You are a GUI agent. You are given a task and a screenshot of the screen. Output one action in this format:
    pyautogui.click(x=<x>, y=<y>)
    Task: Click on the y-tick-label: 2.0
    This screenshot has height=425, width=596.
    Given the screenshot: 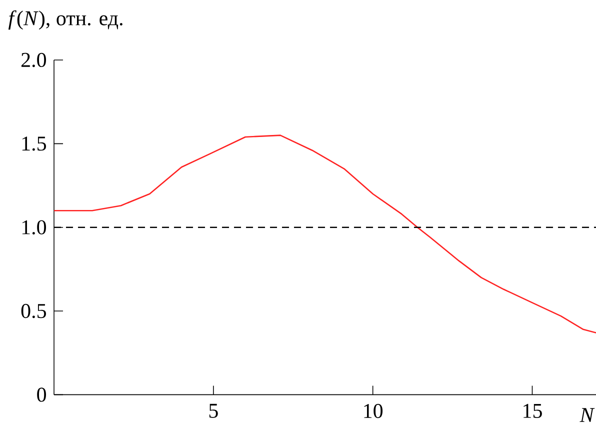 What is the action you would take?
    pyautogui.click(x=33, y=60)
    